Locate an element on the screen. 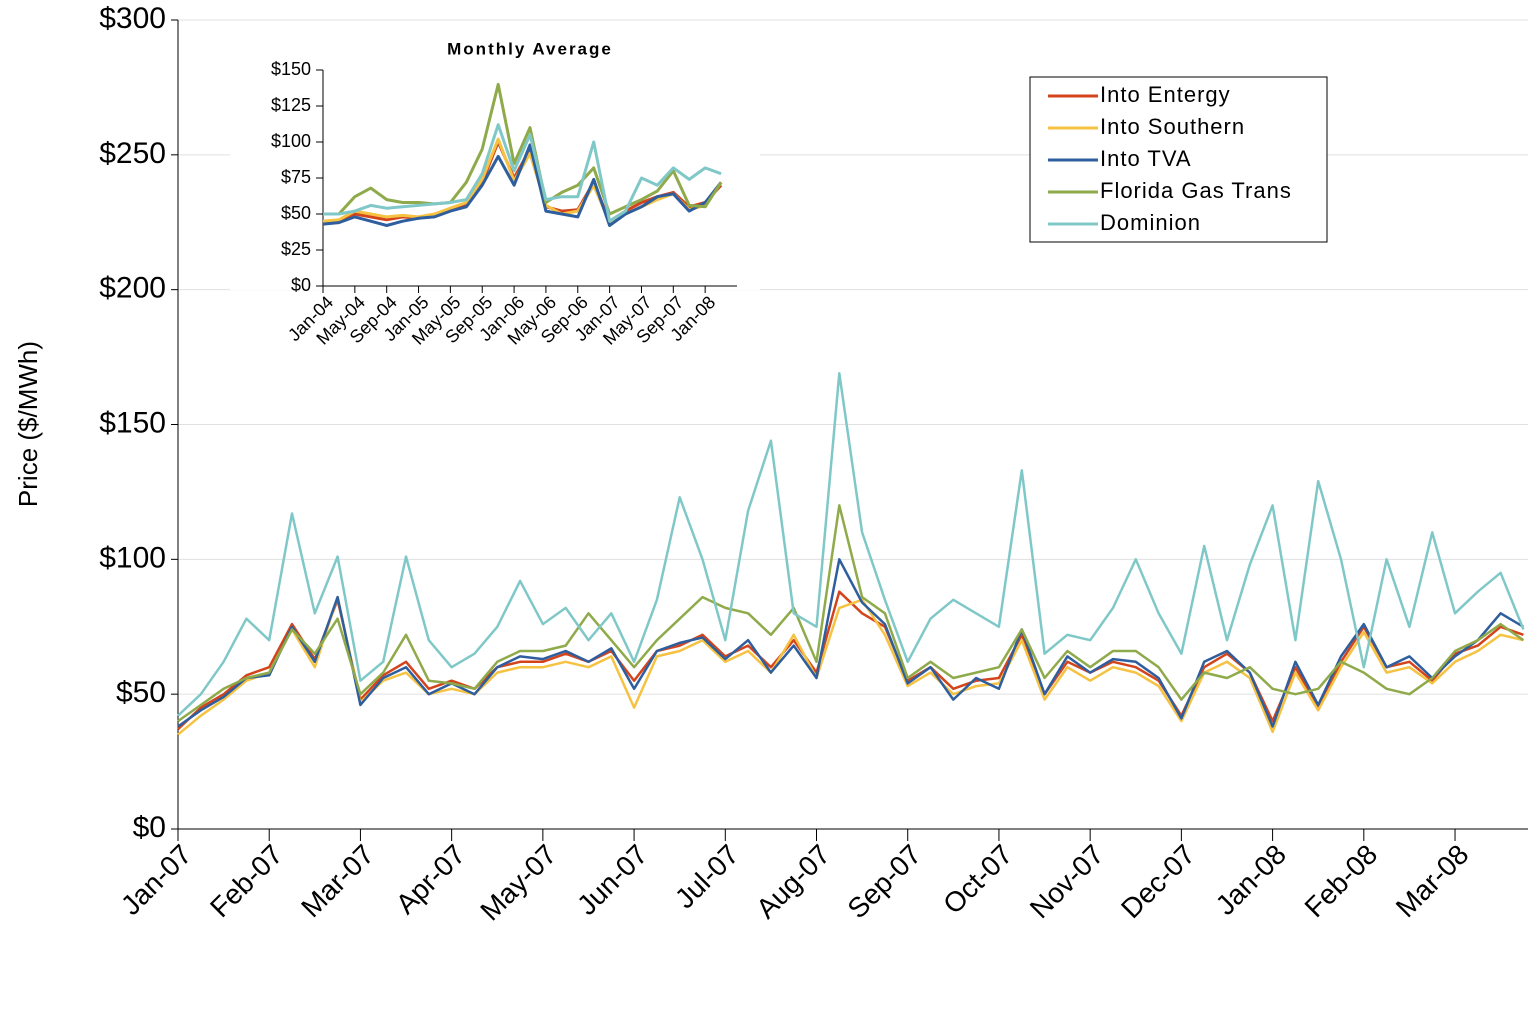  y-tick-label: $250 is located at coordinates (132, 153).